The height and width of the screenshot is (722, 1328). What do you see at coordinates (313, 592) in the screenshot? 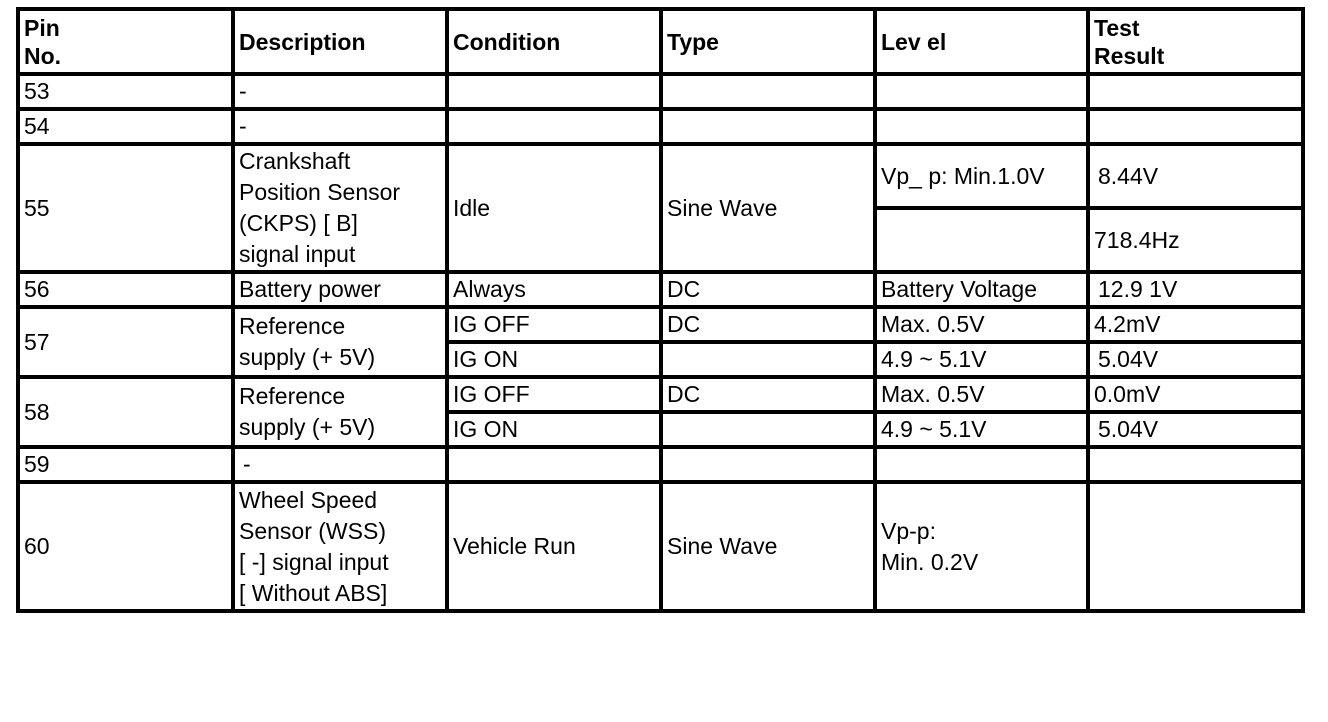
I see `description-line: [ Without ABS]` at bounding box center [313, 592].